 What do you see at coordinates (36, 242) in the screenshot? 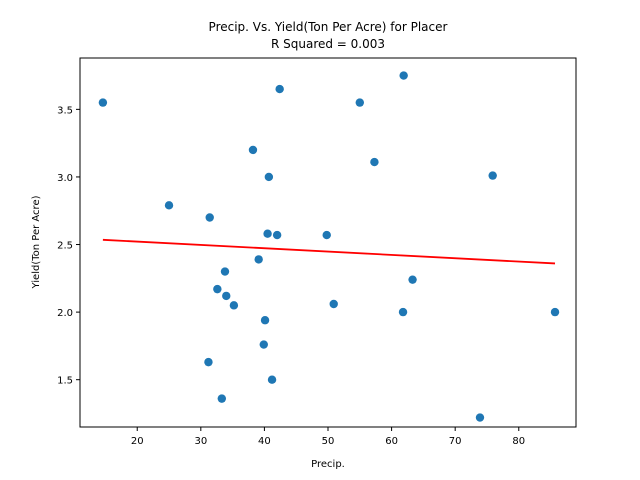
I see `y-axis-label: Yield(Ton Per Acre)` at bounding box center [36, 242].